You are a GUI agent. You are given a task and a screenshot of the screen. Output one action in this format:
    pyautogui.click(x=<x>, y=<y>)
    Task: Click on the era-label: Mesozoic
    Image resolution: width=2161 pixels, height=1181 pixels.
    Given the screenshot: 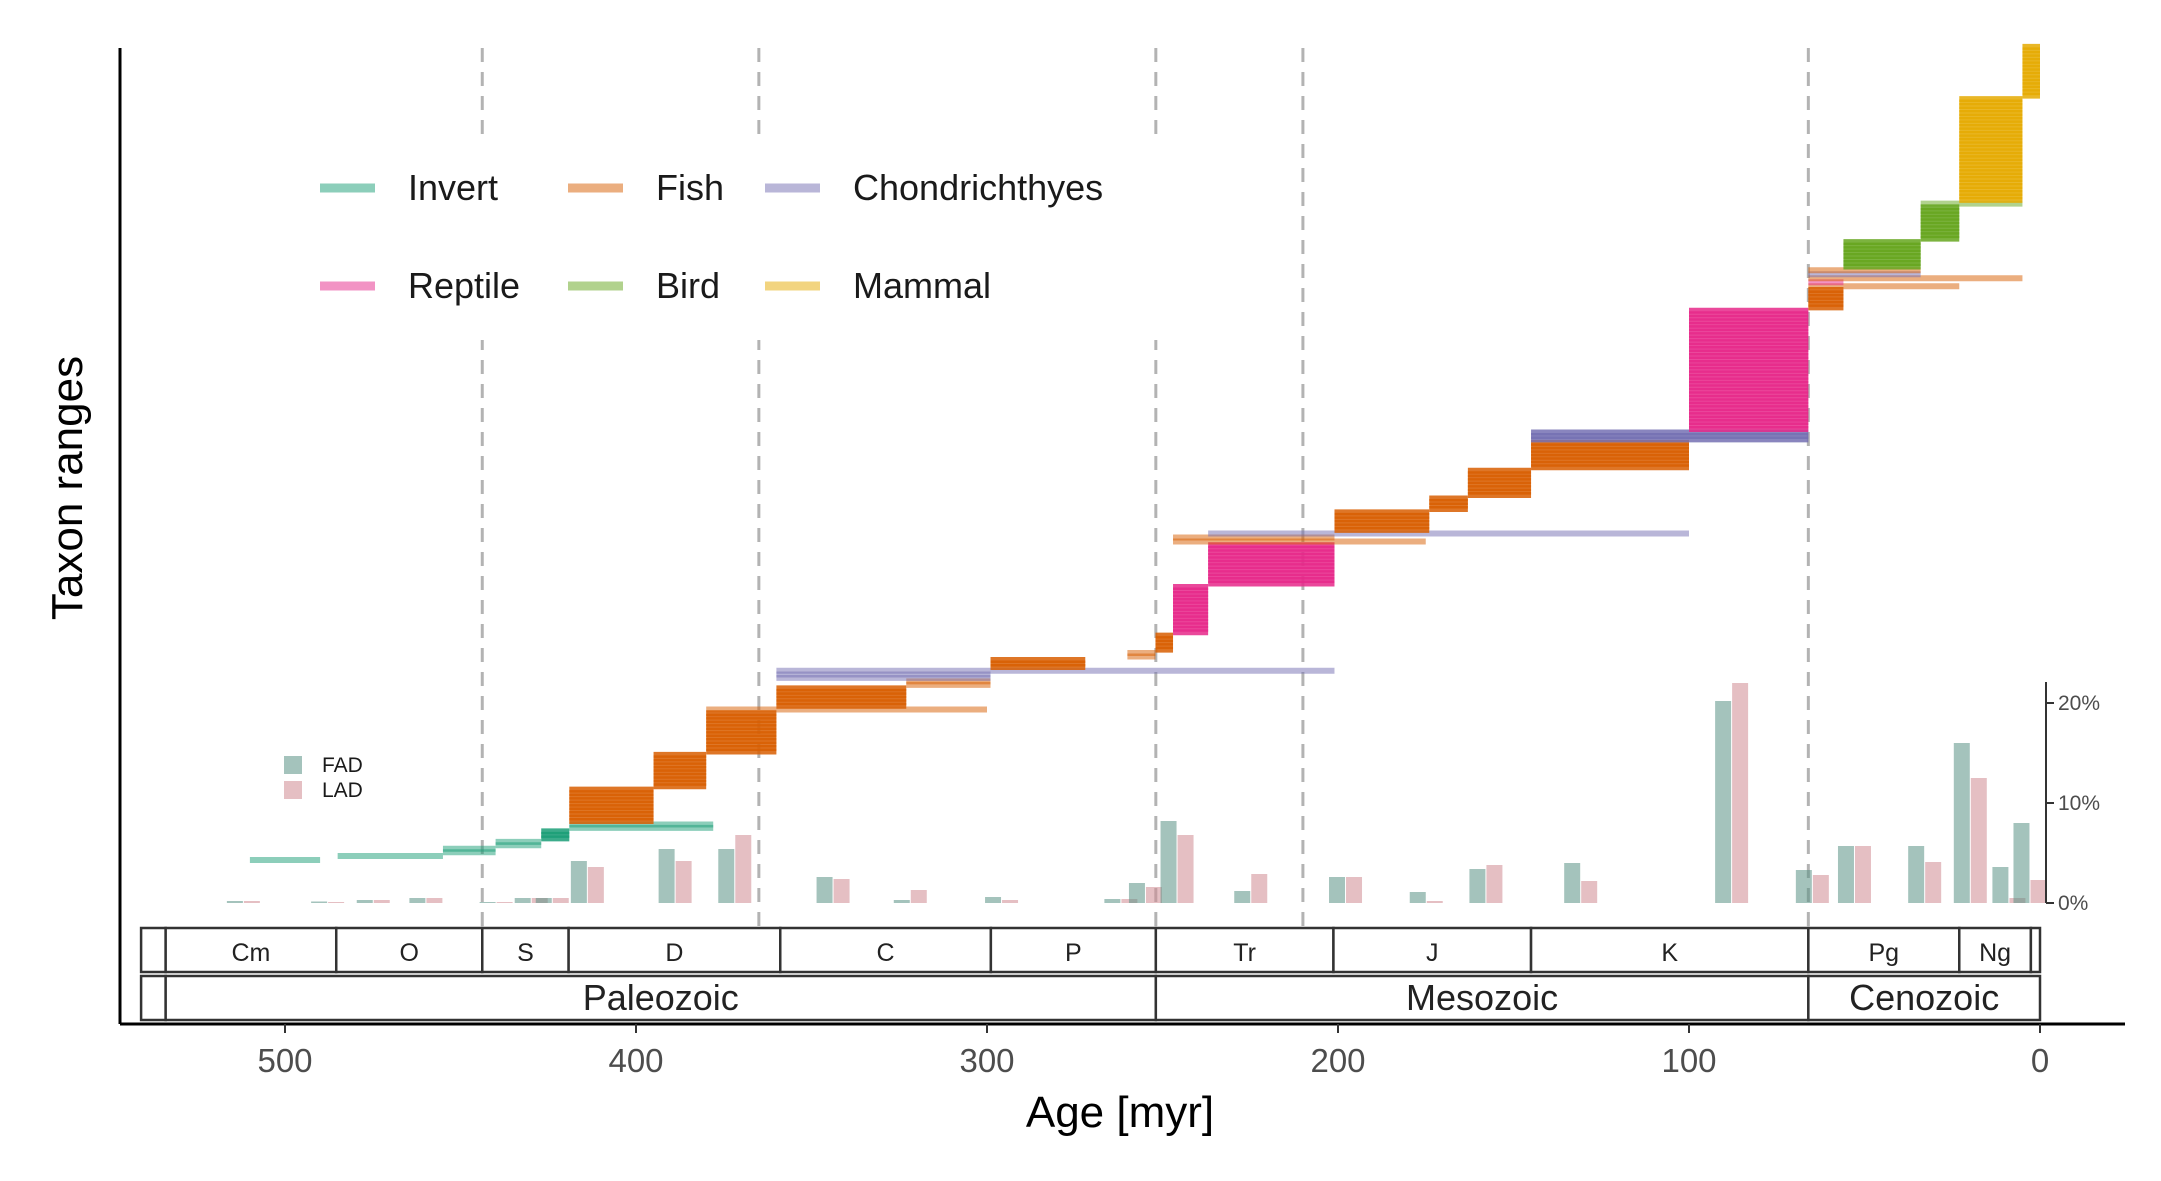 What is the action you would take?
    pyautogui.click(x=1482, y=997)
    